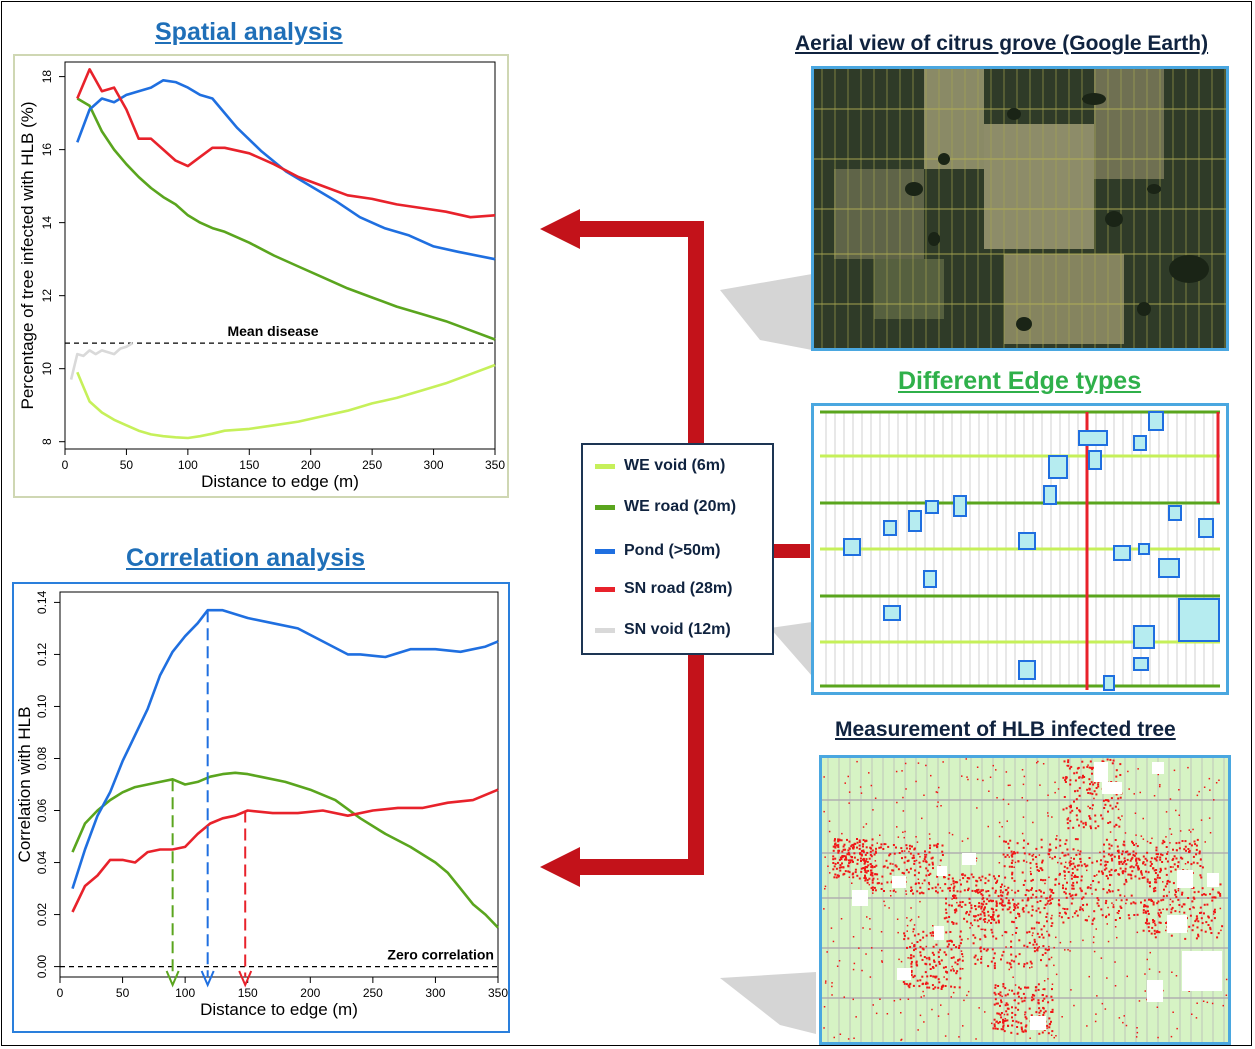 Image resolution: width=1255 pixels, height=1049 pixels. What do you see at coordinates (677, 629) in the screenshot?
I see `legend-label: SN void (12m)` at bounding box center [677, 629].